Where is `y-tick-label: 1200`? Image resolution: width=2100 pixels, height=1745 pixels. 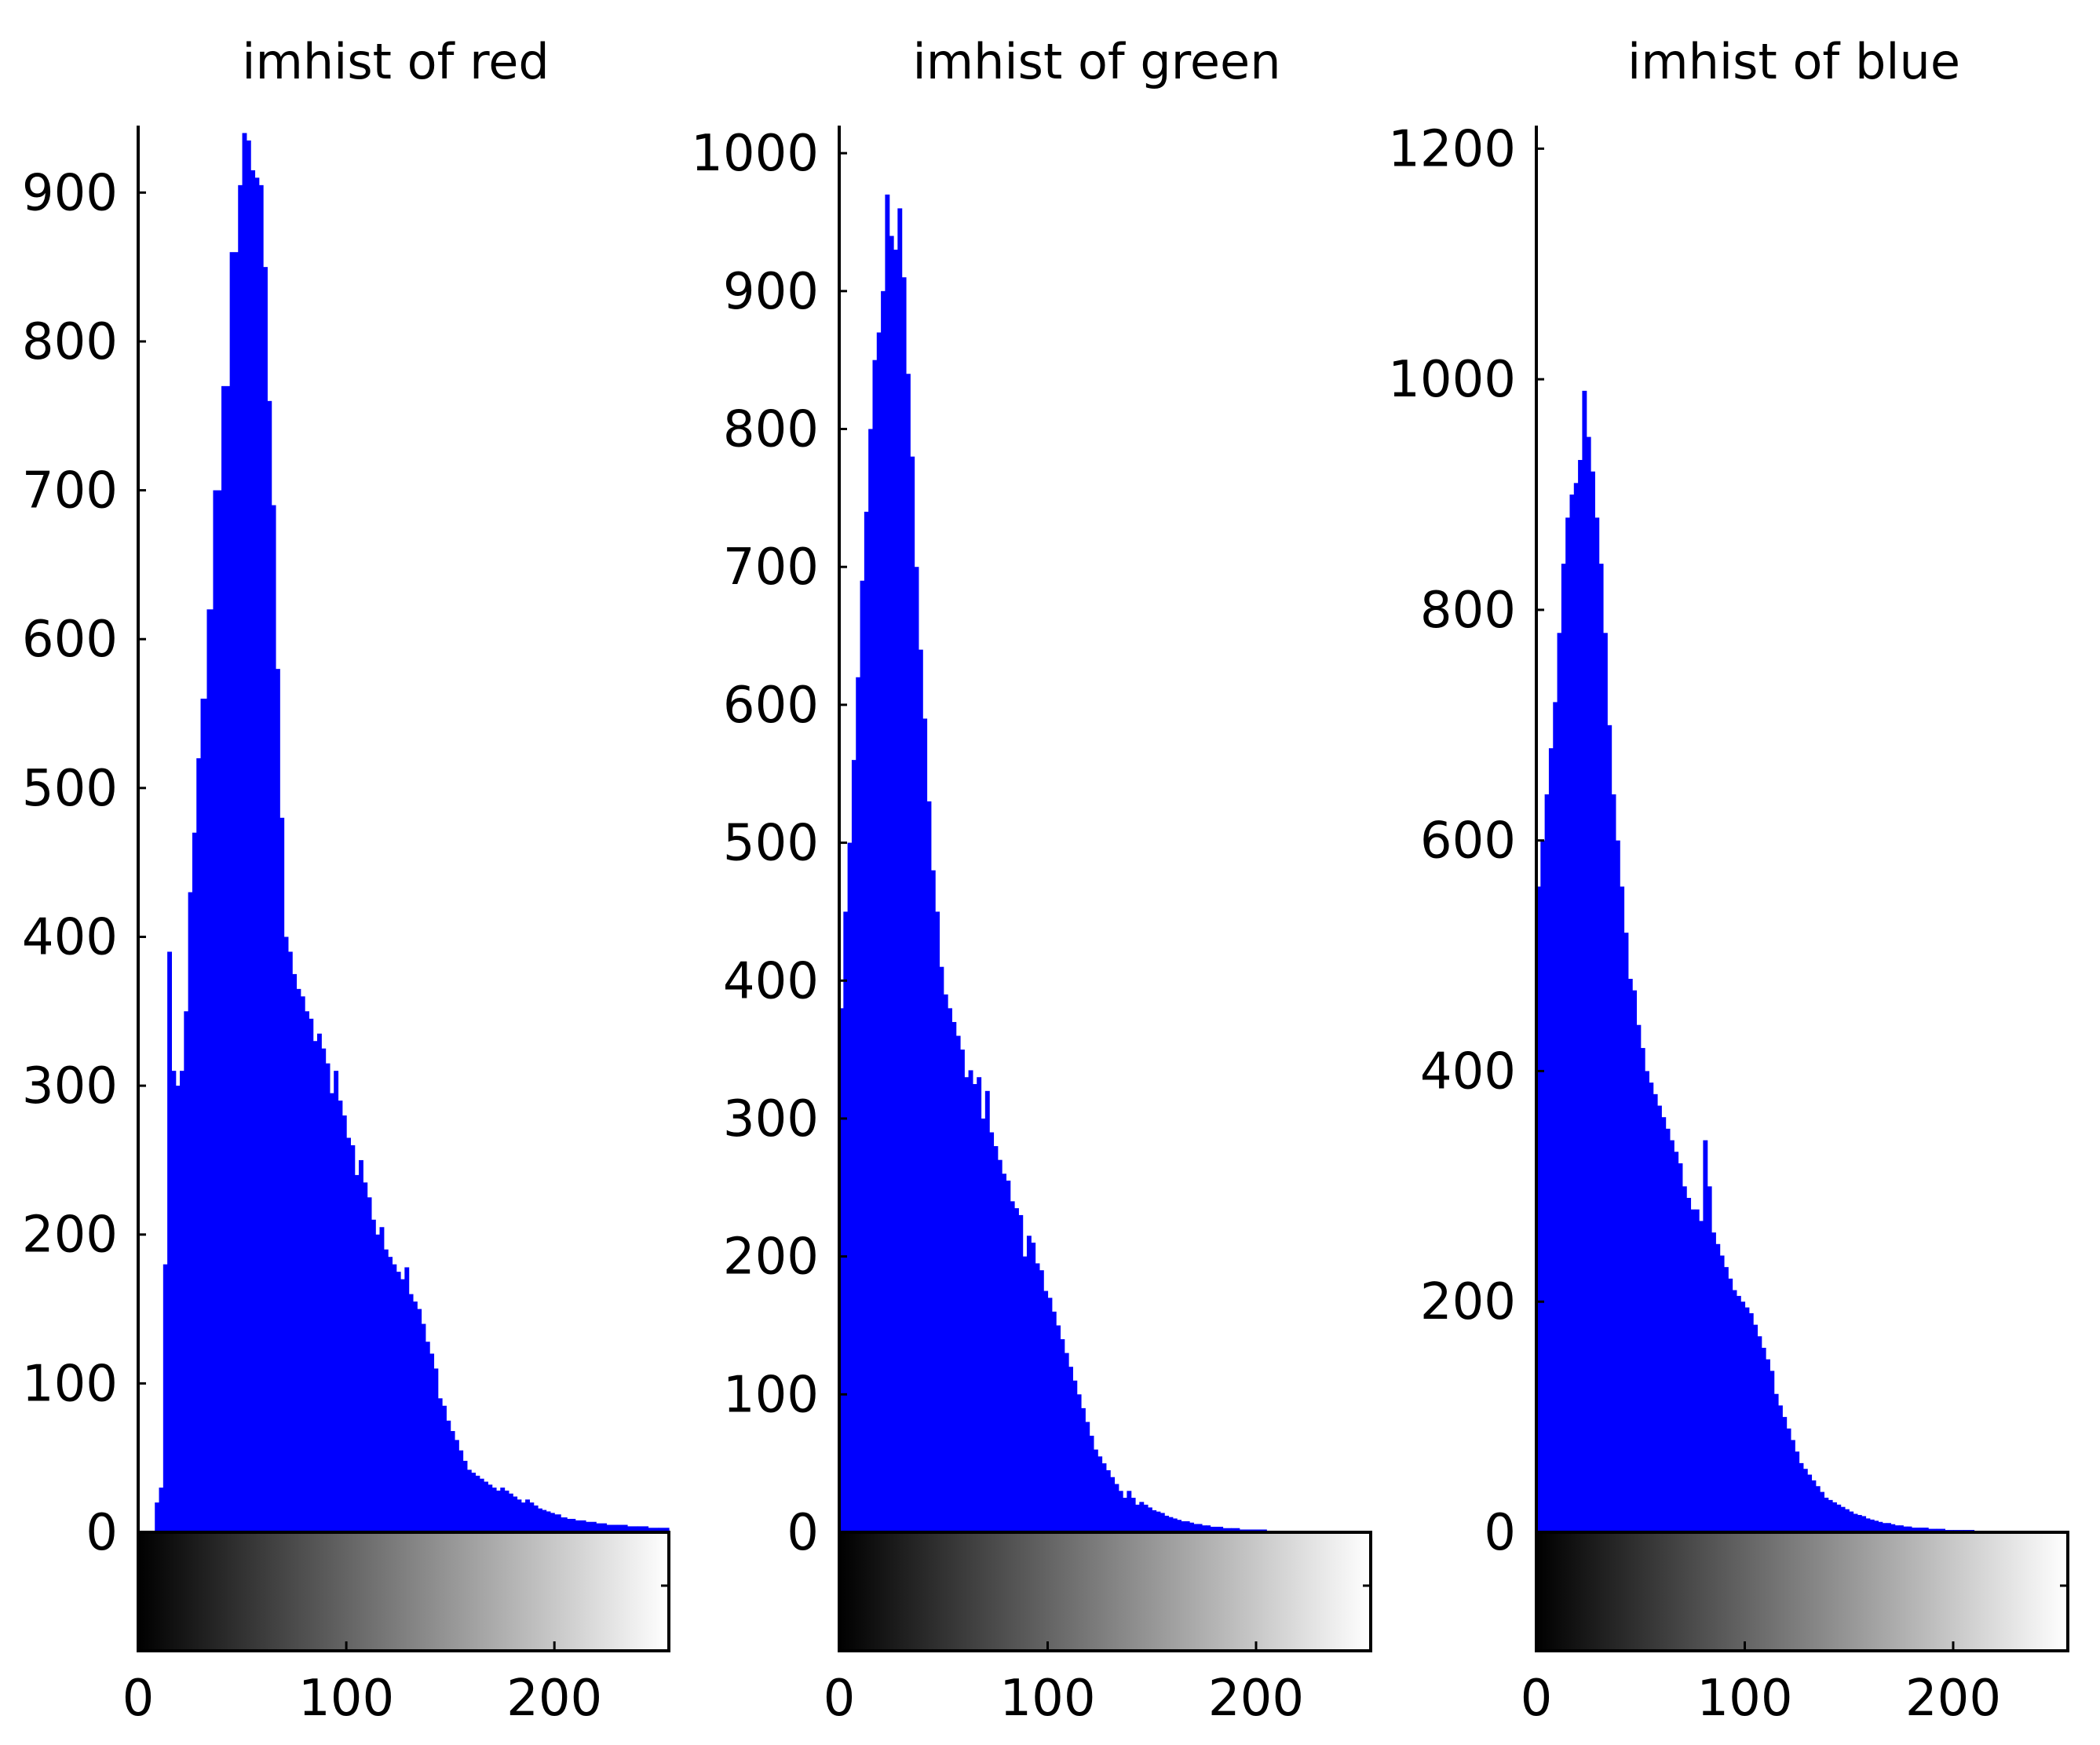 y-tick-label: 1200 is located at coordinates (1452, 149).